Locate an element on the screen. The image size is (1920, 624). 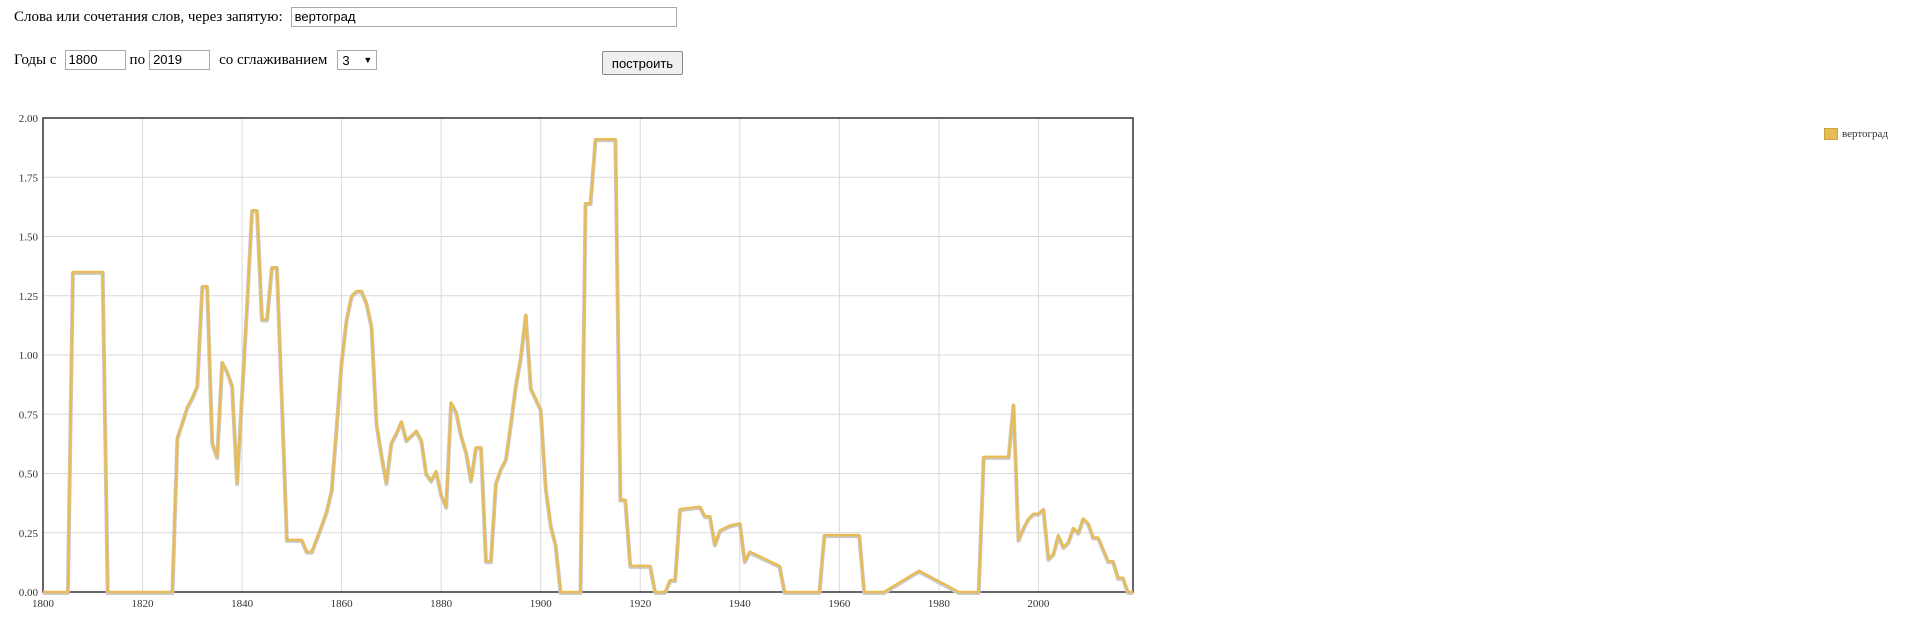
x-tick-label: 1880 is located at coordinates (441, 604).